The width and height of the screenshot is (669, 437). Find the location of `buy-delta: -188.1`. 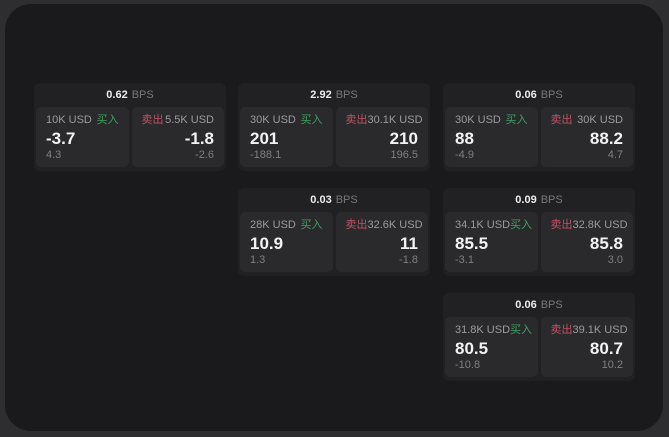

buy-delta: -188.1 is located at coordinates (266, 155).